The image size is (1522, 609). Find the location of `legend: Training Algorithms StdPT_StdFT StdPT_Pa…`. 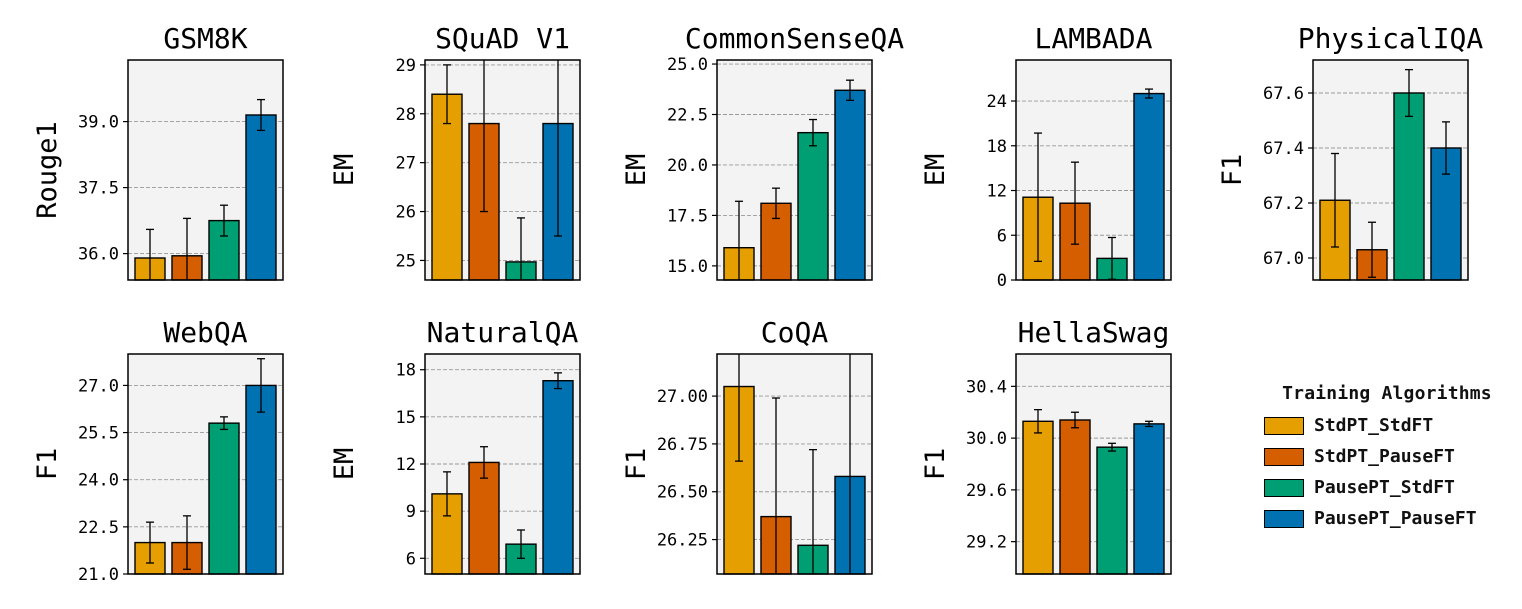

legend: Training Algorithms StdPT_StdFT StdPT_Pa… is located at coordinates (1387, 458).